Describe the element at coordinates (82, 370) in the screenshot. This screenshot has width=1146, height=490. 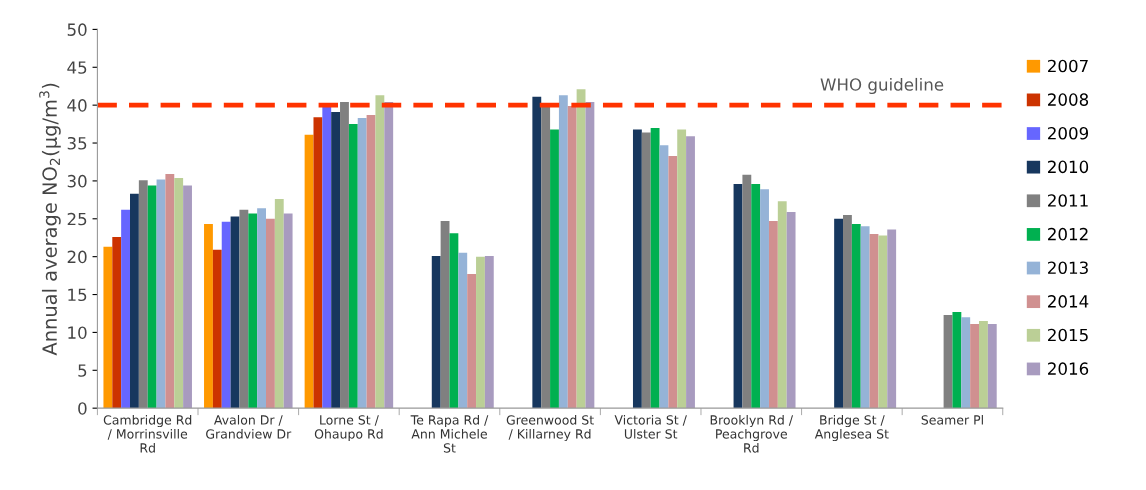
I see `y-tick-label: 5` at that location.